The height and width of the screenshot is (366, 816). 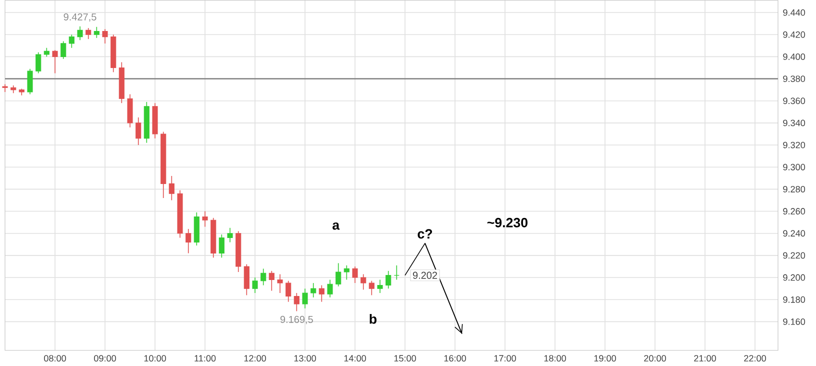 What do you see at coordinates (794, 321) in the screenshot?
I see `y-tick-label: 9.160` at bounding box center [794, 321].